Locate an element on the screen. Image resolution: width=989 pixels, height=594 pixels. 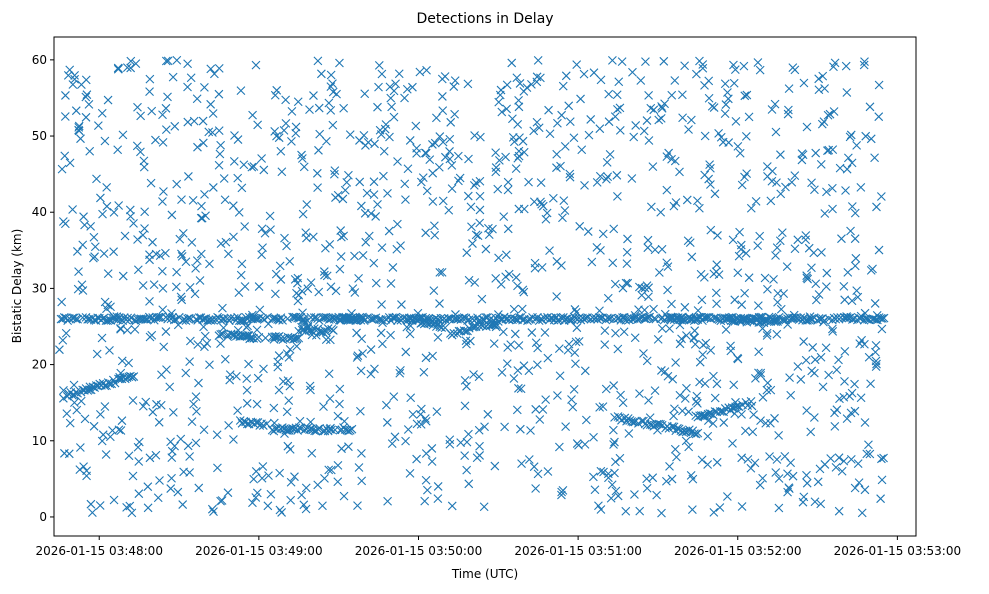
y-tick-label: 50 is located at coordinates (39, 136).